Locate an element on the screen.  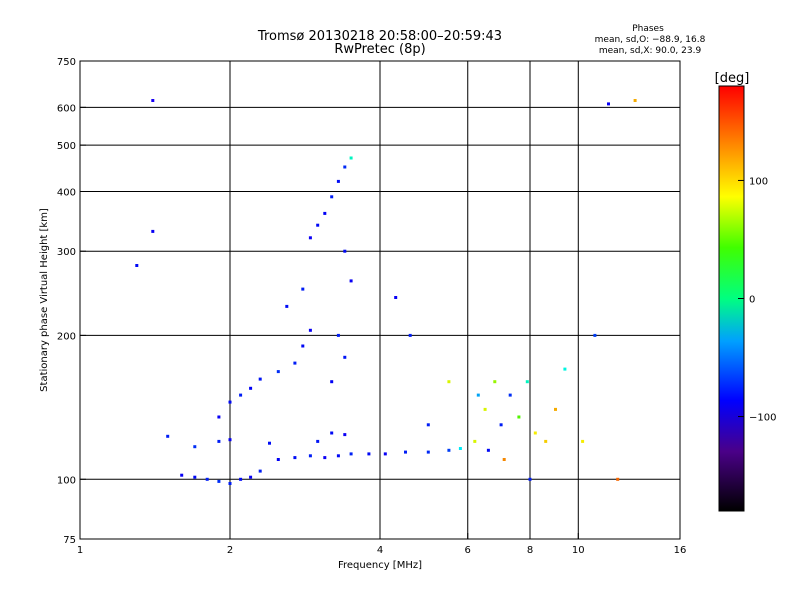
chart-subtitle: RwPretec (8p) is located at coordinates (379, 49).